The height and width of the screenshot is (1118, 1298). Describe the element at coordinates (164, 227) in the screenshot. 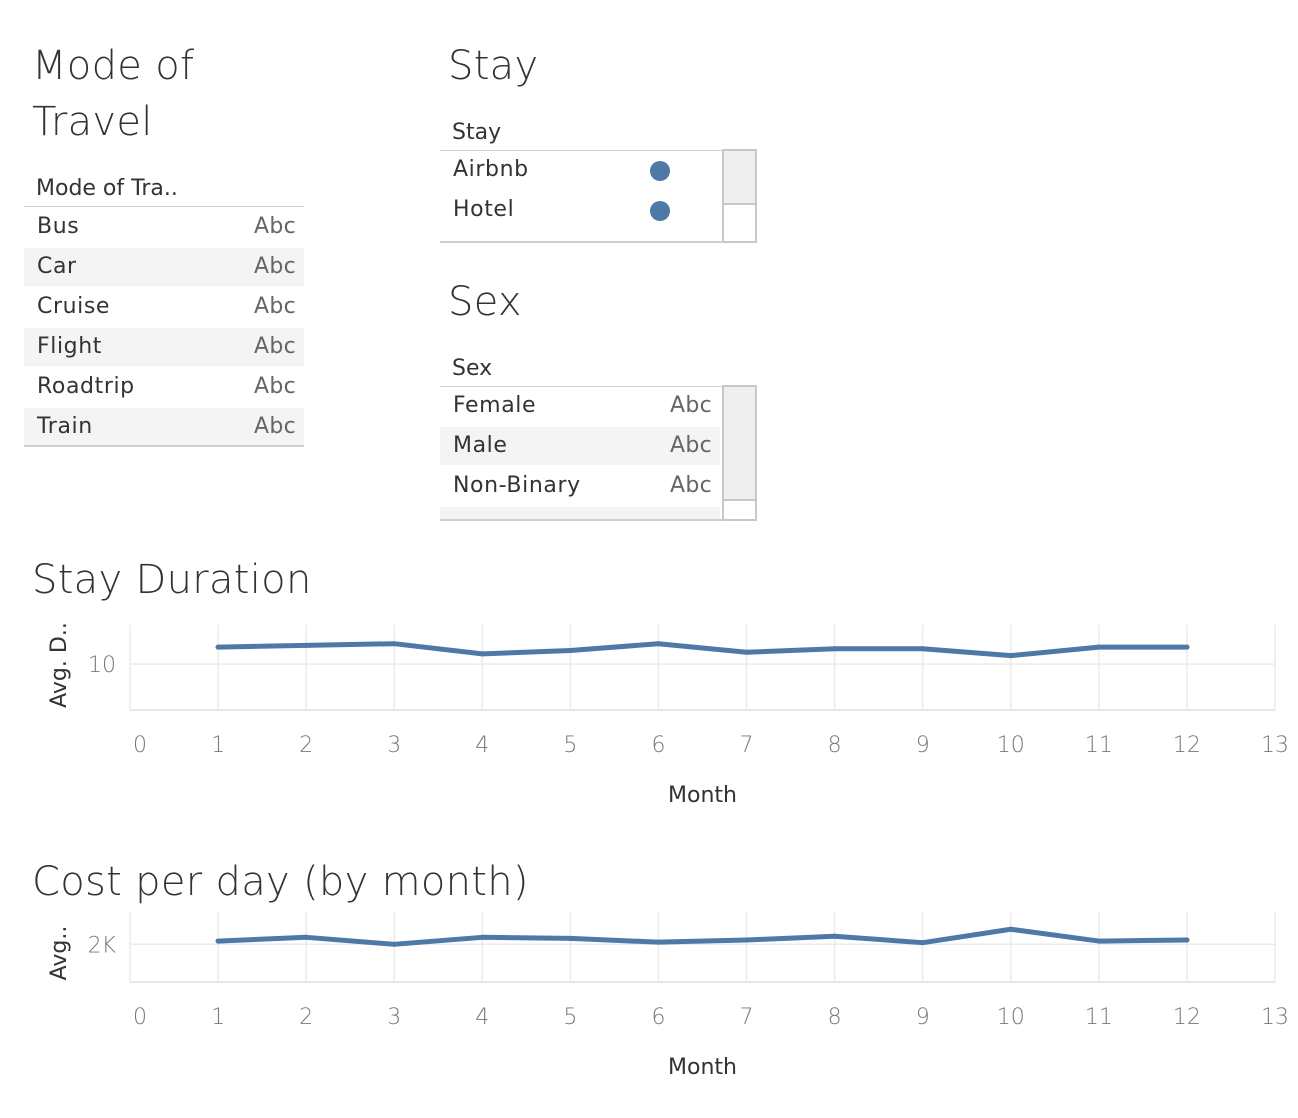

I see `list-item: Bus Abc` at that location.